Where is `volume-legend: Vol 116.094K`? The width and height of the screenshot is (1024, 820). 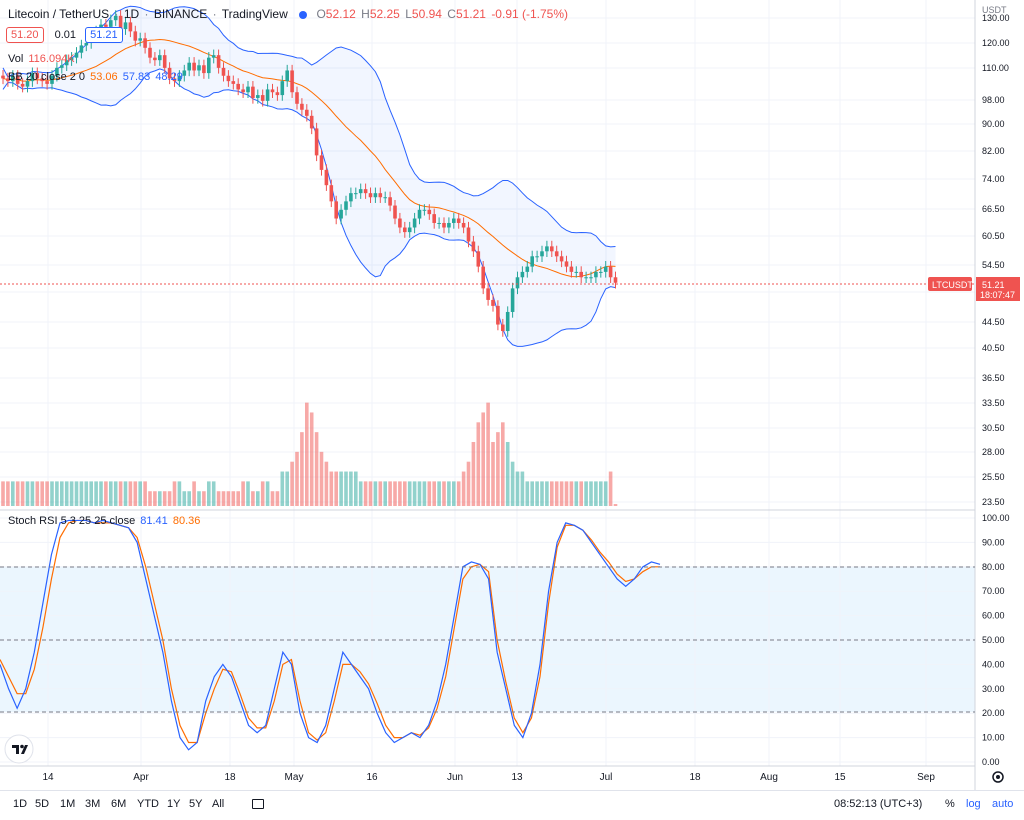 volume-legend: Vol 116.094K is located at coordinates (42, 59).